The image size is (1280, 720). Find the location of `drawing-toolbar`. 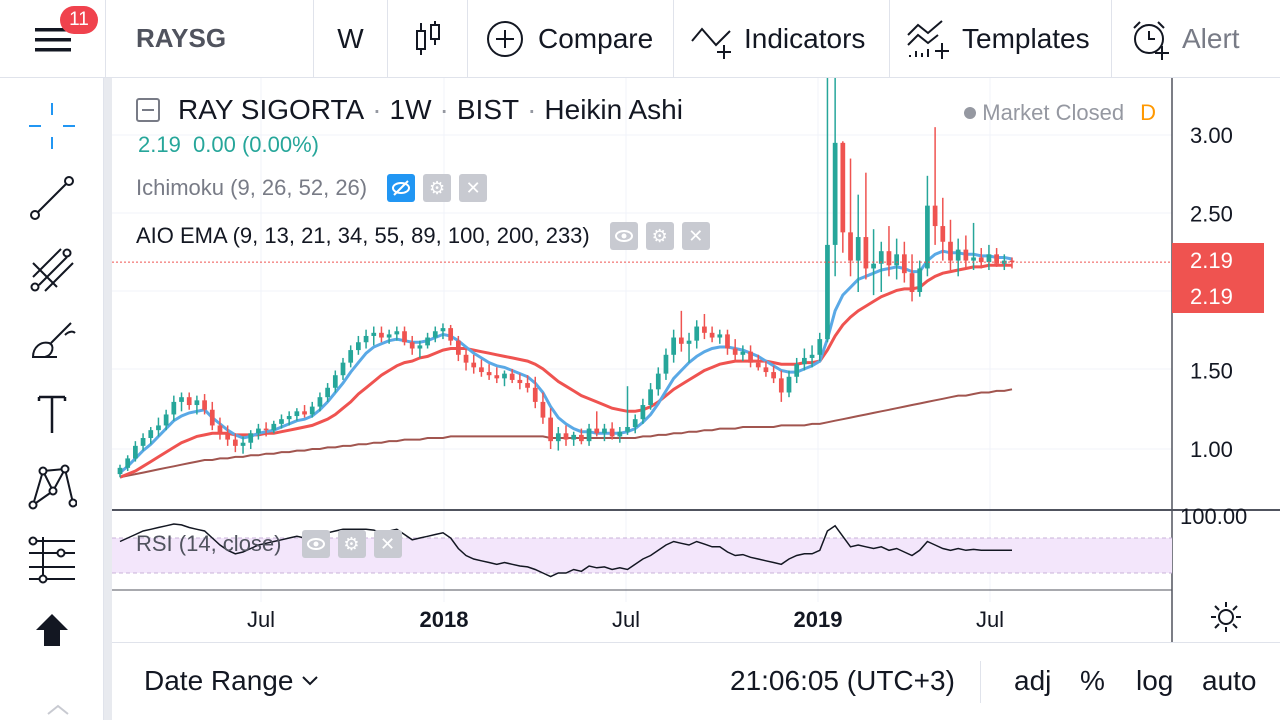

drawing-toolbar is located at coordinates (52, 399).